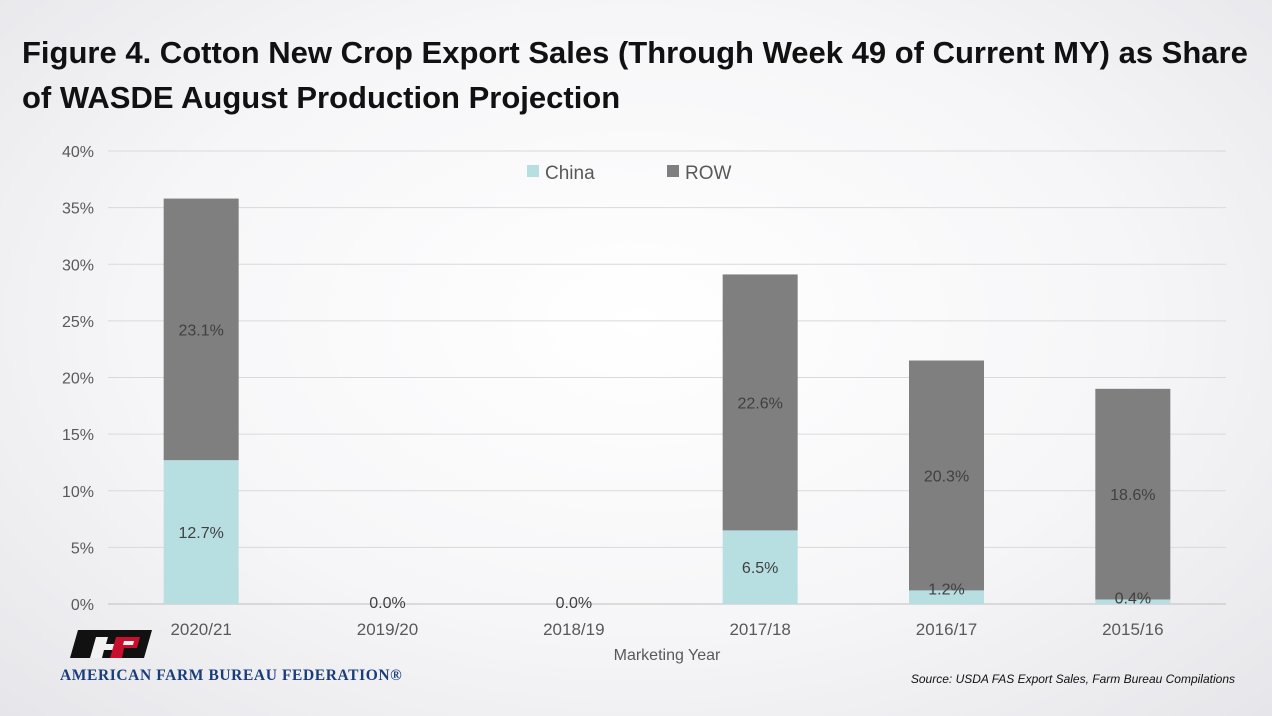  Describe the element at coordinates (946, 589) in the screenshot. I see `data-label-china: 1.2%` at that location.